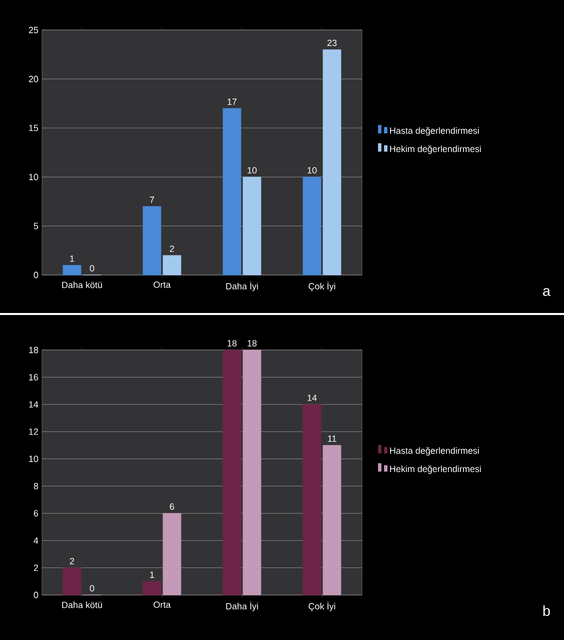  I want to click on y-tick-label: 15, so click(33, 128).